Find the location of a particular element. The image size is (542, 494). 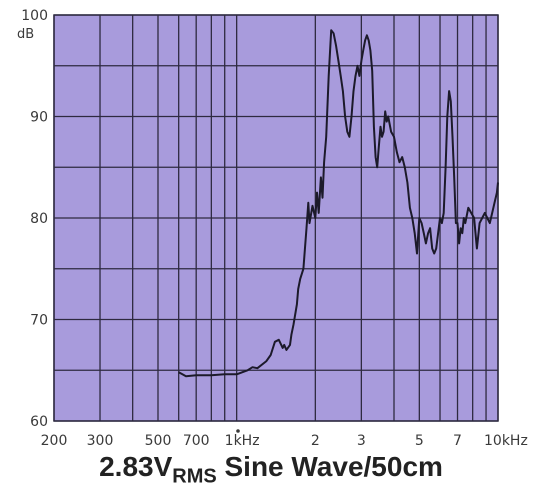

chart-caption: 2.83VRMS Sine Wave/50cm is located at coordinates (271, 472).